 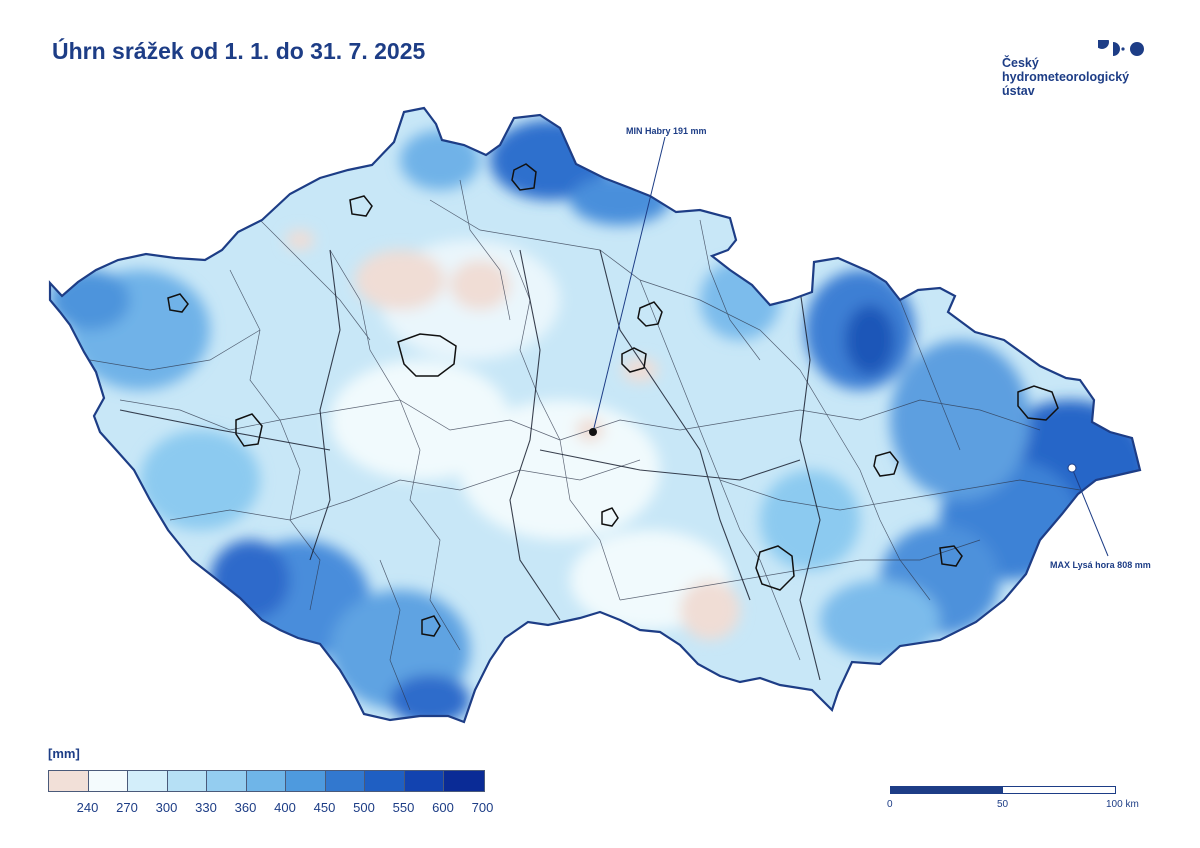 What do you see at coordinates (648, 281) in the screenshot?
I see `min-annotation: MIN Habry 191 mm` at bounding box center [648, 281].